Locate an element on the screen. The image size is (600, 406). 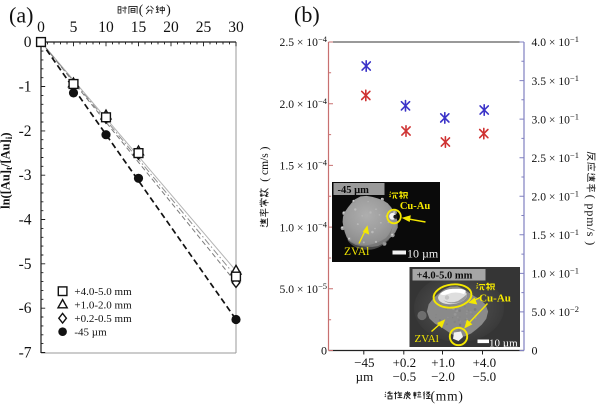
svg-text: 1.5 × 10⁻⁴ is located at coordinates (304, 165).